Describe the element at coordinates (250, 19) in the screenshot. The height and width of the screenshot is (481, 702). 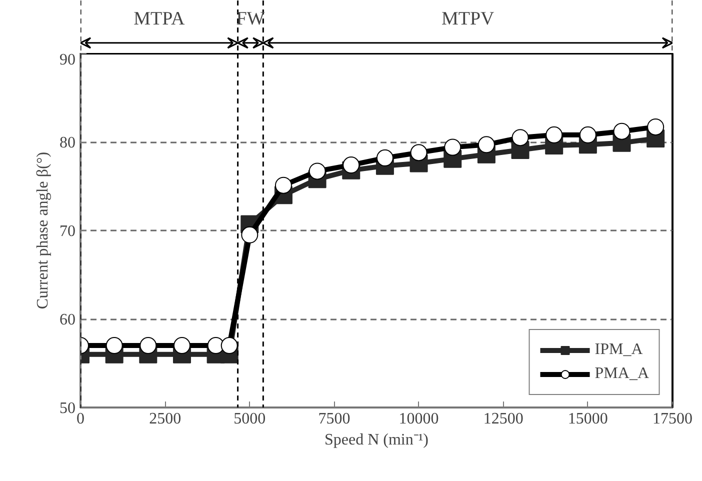
I see `text: FW` at that location.